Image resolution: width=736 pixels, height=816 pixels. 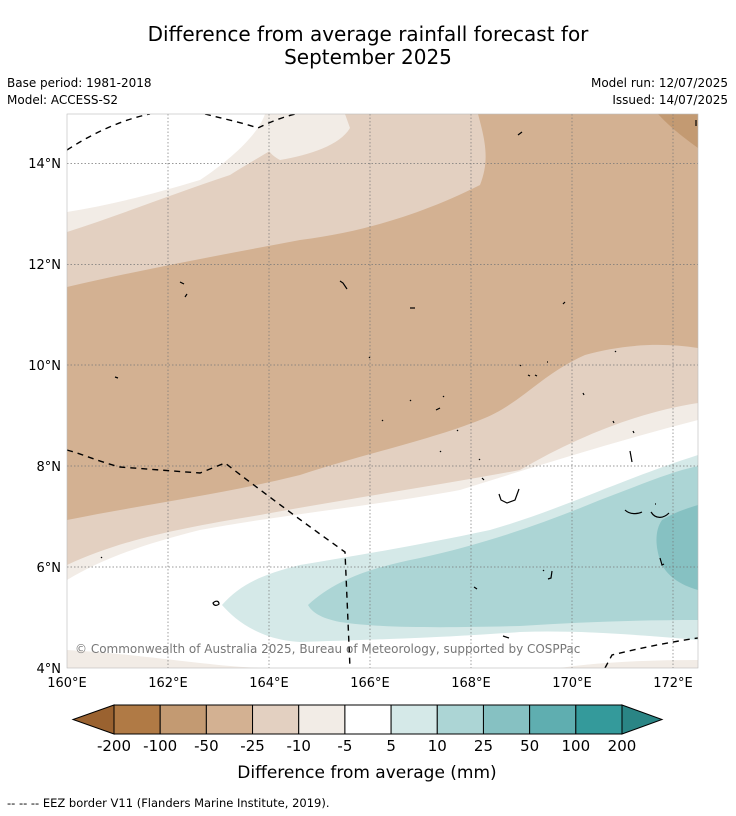 I want to click on lon-label-162e: 162°E, so click(x=168, y=683).